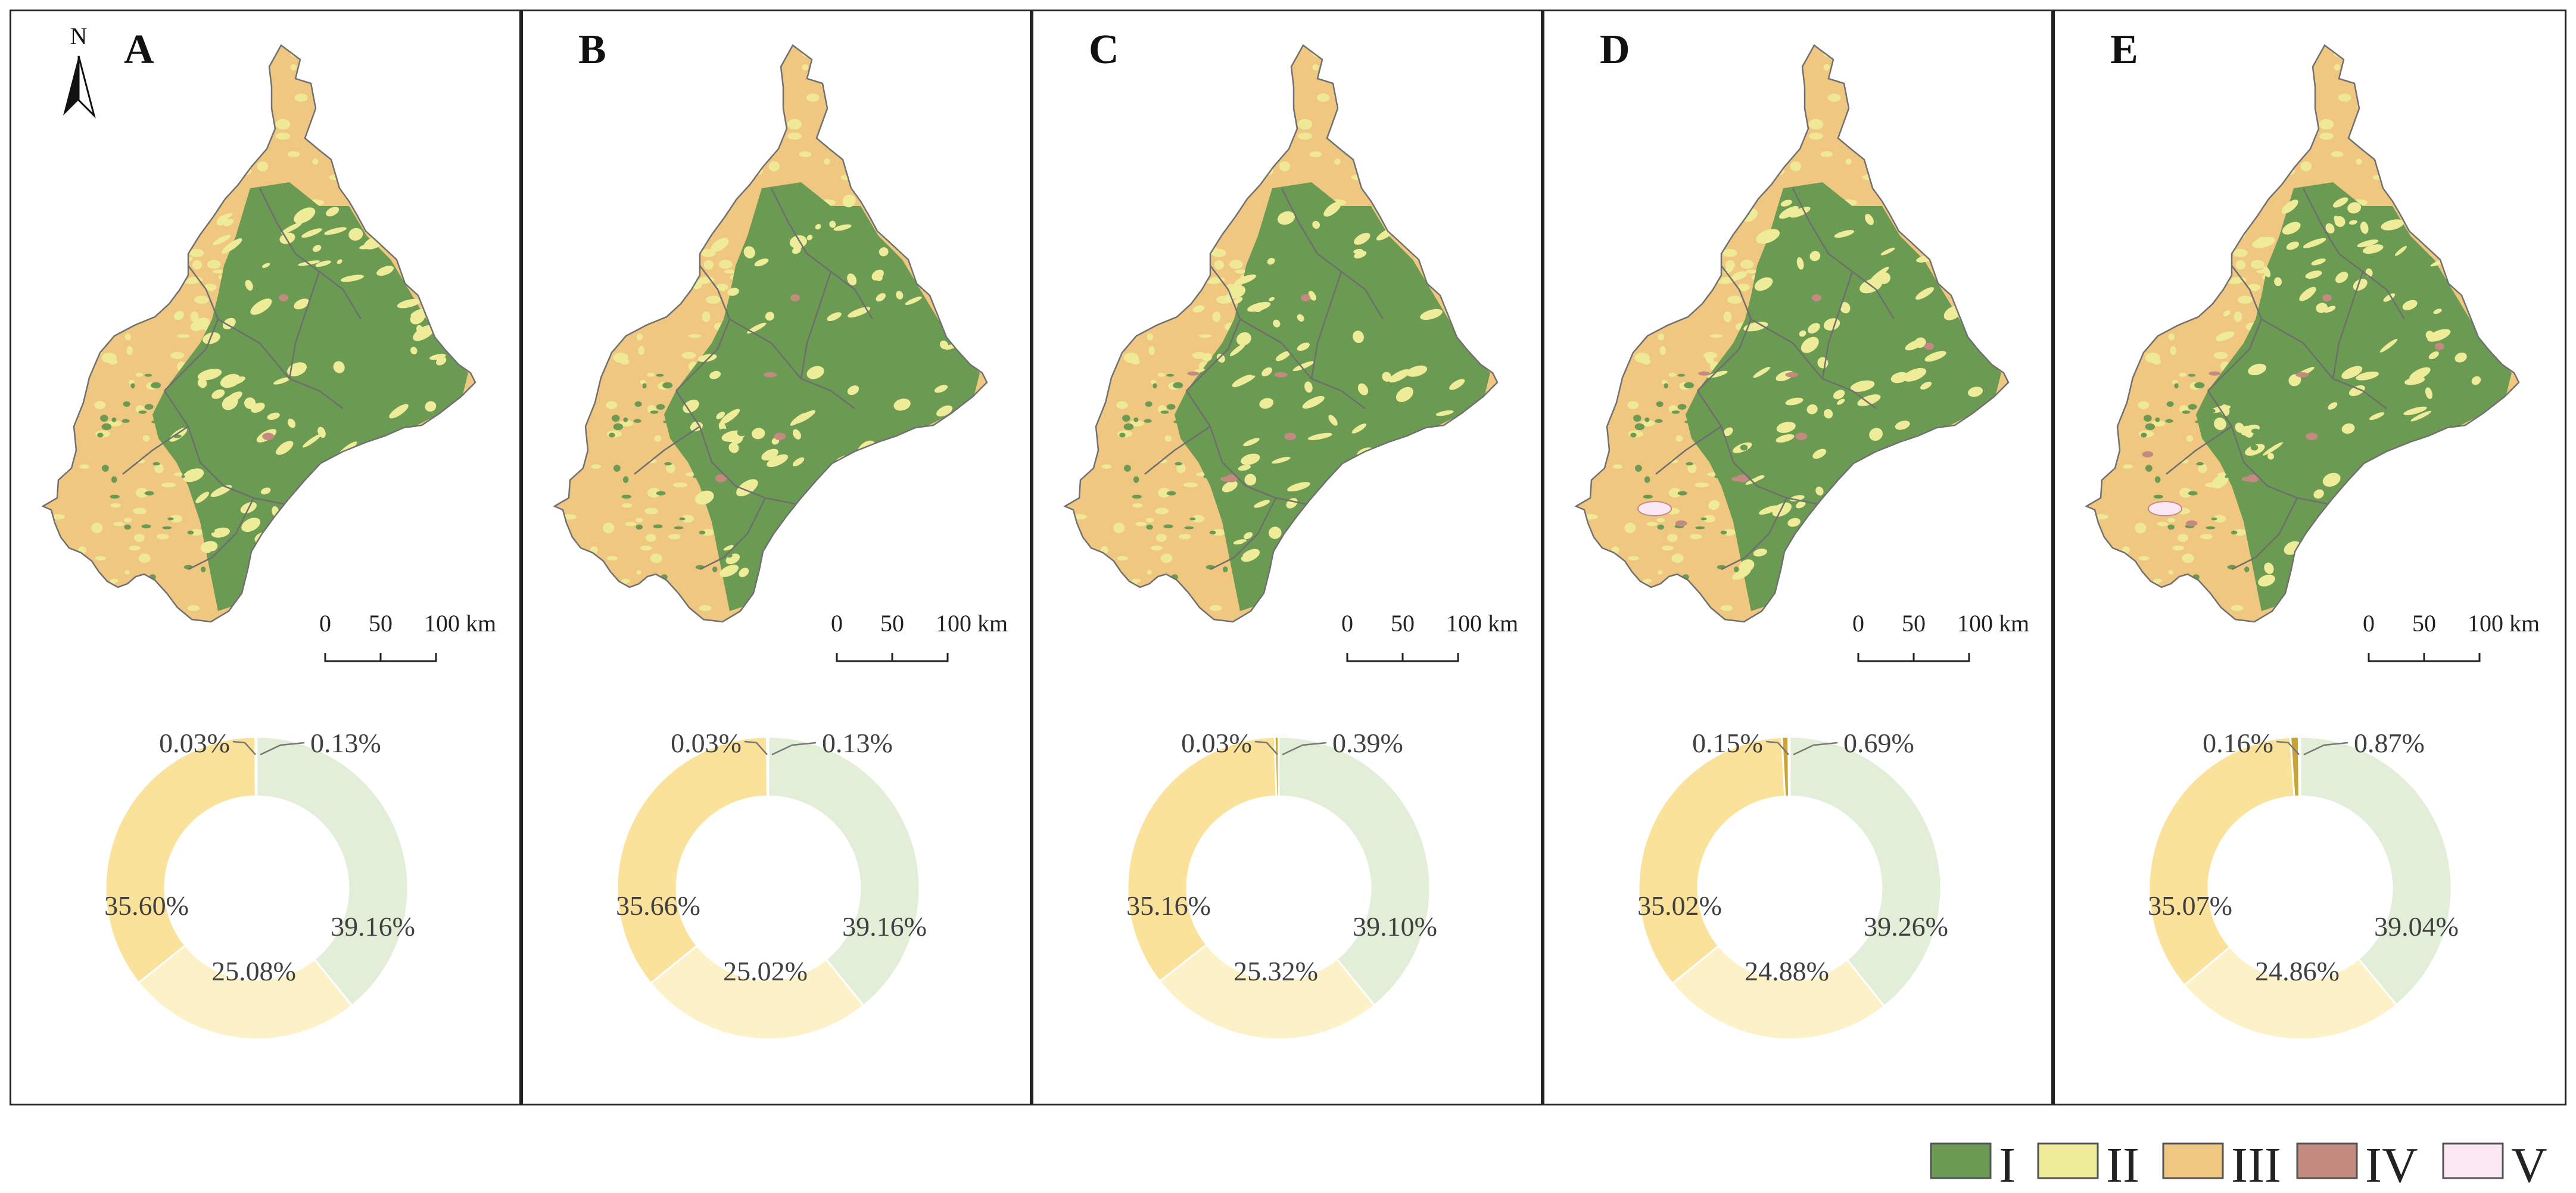  What do you see at coordinates (2354, 396) in the screenshot?
I see `zone-I-area` at bounding box center [2354, 396].